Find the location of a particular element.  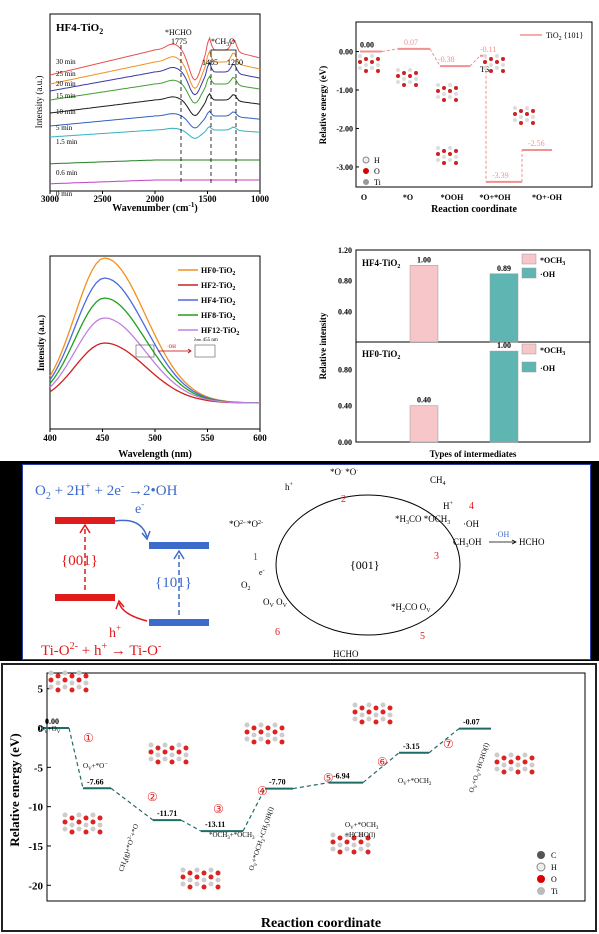

svg-text: CH4(g)+*O2-+*O is located at coordinates (129, 848).